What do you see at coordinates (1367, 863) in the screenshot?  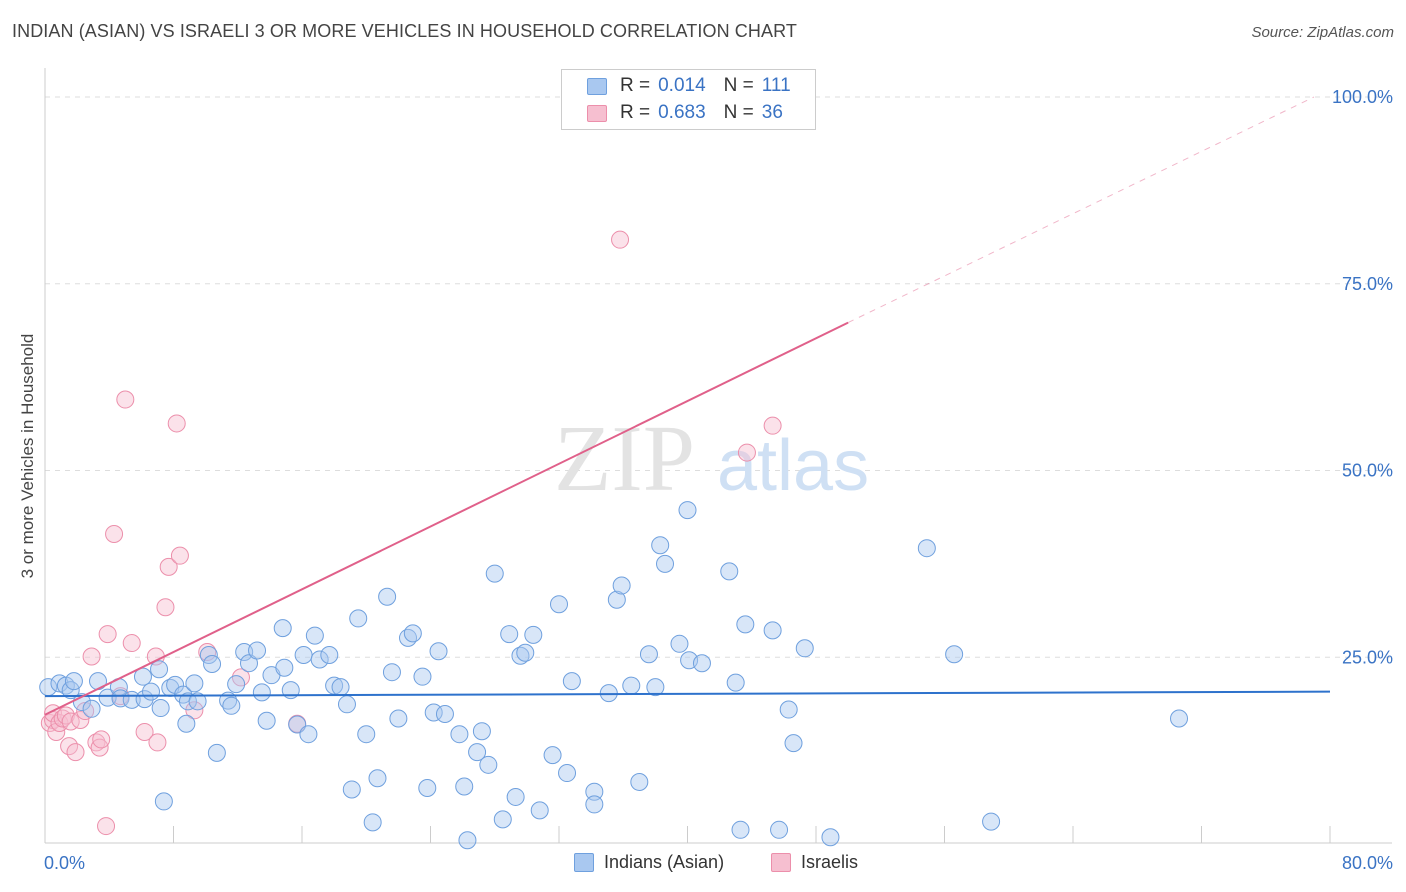 I see `x-tick-label: 80.0%` at bounding box center [1367, 863].